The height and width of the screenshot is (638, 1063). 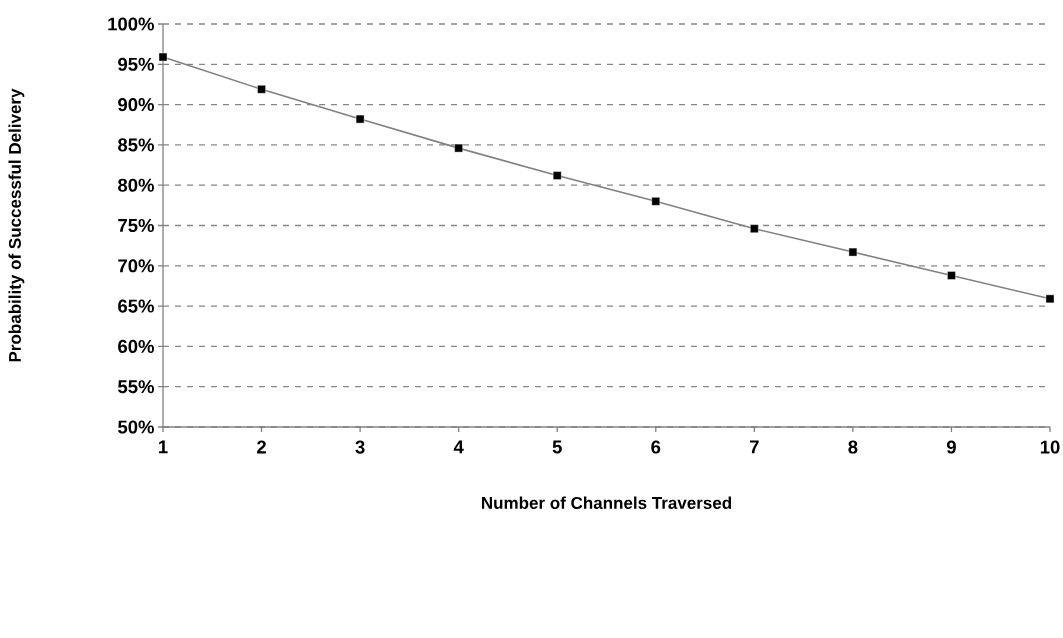 I want to click on y-tick-label: 80%, so click(x=136, y=185).